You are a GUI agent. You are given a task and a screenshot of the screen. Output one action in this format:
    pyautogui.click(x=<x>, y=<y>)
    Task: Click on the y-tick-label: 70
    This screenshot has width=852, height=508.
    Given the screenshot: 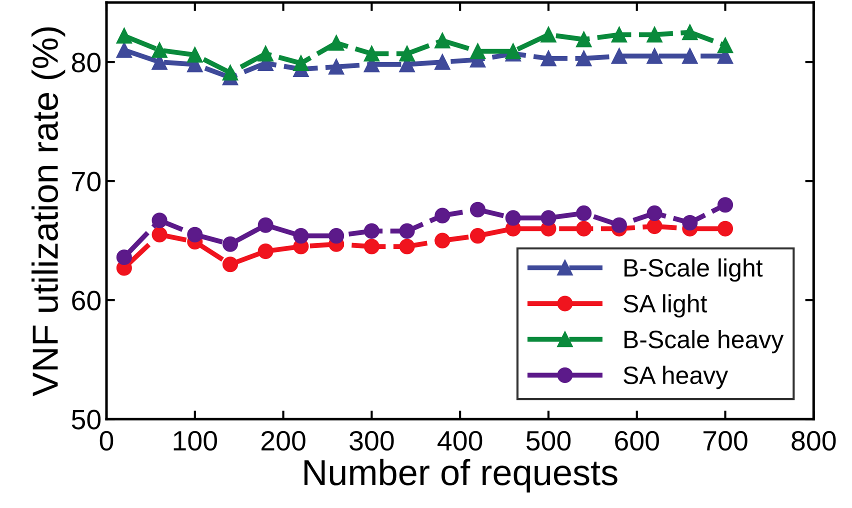 What is the action you would take?
    pyautogui.click(x=86, y=182)
    